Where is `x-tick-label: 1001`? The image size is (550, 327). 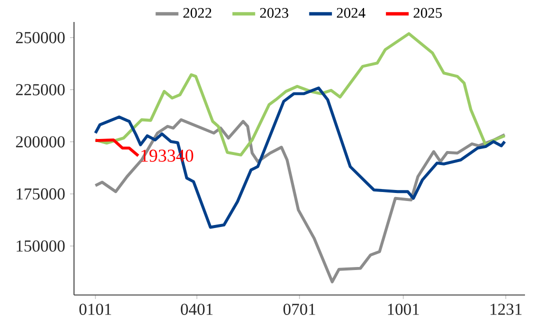
x-tick-label: 1001 is located at coordinates (403, 309).